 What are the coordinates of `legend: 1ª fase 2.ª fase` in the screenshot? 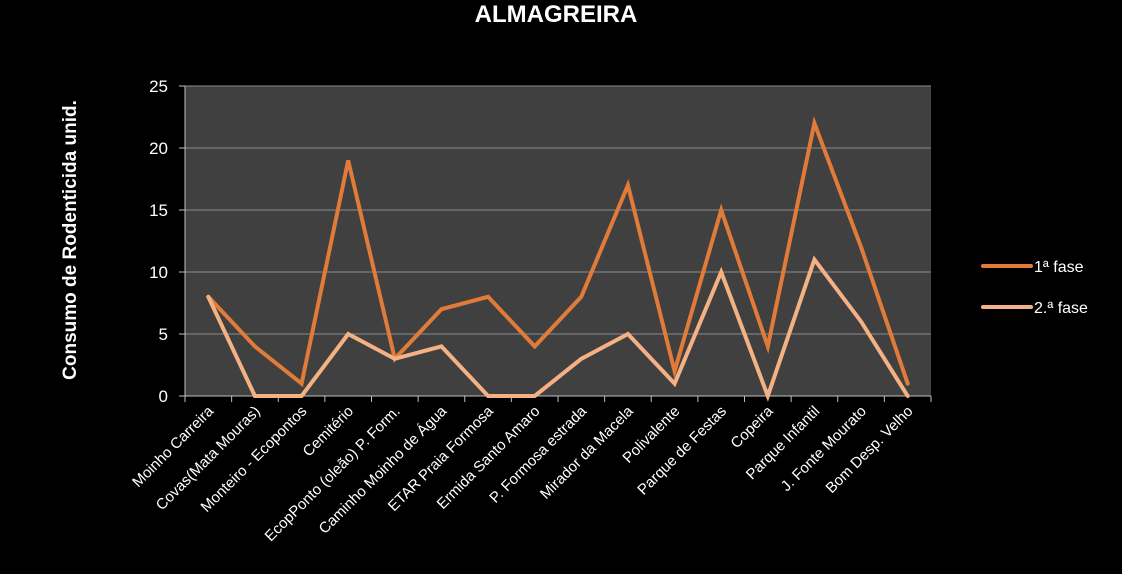 It's located at (1034, 288).